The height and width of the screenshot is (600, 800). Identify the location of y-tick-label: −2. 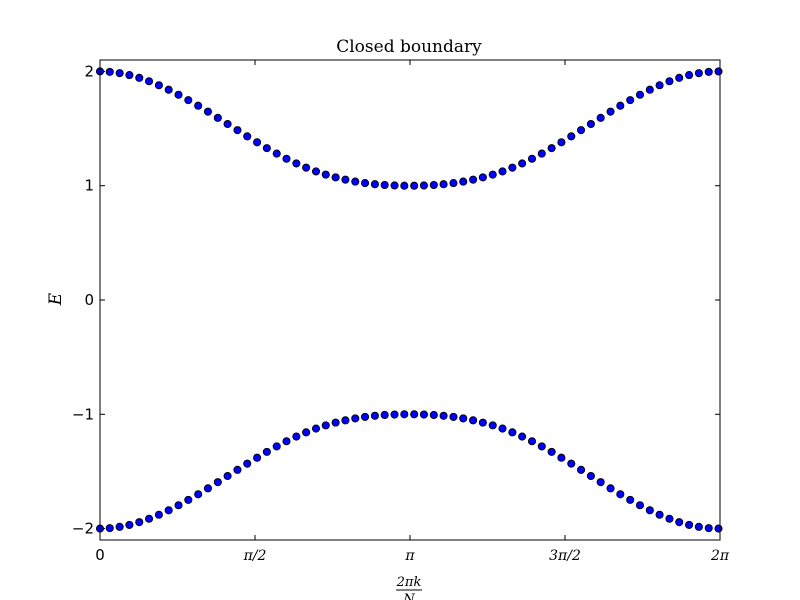
(83, 529).